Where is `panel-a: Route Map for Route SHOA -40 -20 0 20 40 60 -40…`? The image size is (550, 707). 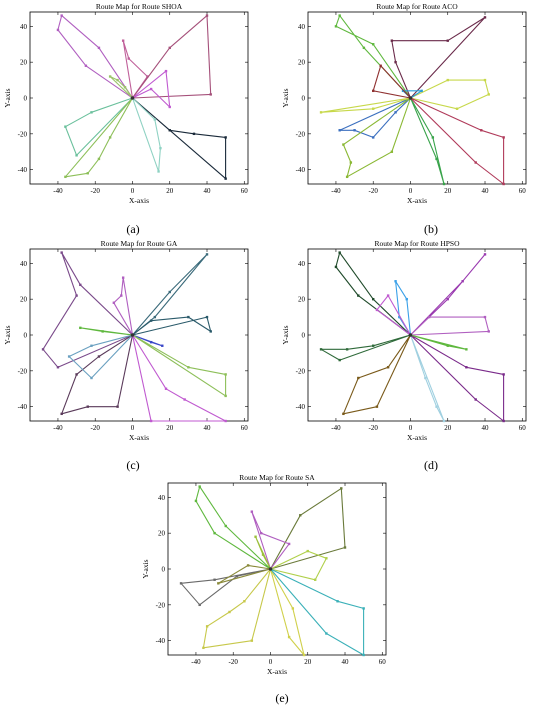 panel-a: Route Map for Route SHOA -40 -20 0 20 40 60 -40… is located at coordinates (132, 107).